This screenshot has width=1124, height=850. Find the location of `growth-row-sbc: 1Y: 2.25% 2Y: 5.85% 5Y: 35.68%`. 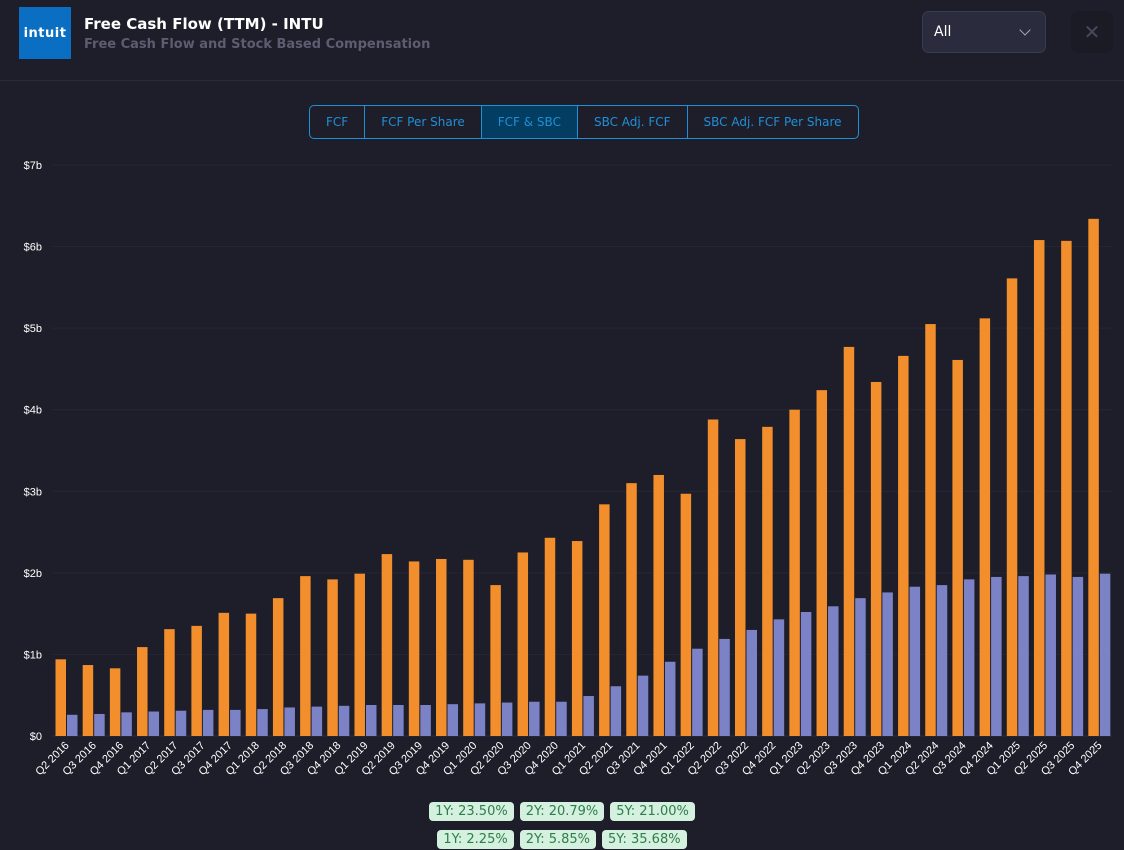

growth-row-sbc: 1Y: 2.25% 2Y: 5.85% 5Y: 35.68% is located at coordinates (562, 839).